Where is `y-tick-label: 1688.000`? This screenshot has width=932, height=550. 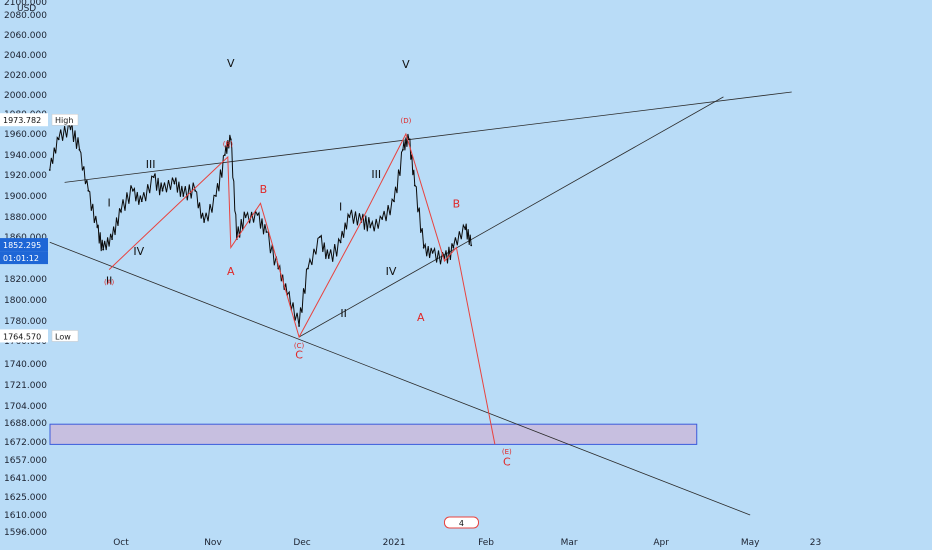
y-tick-label: 1688.000 is located at coordinates (25, 424).